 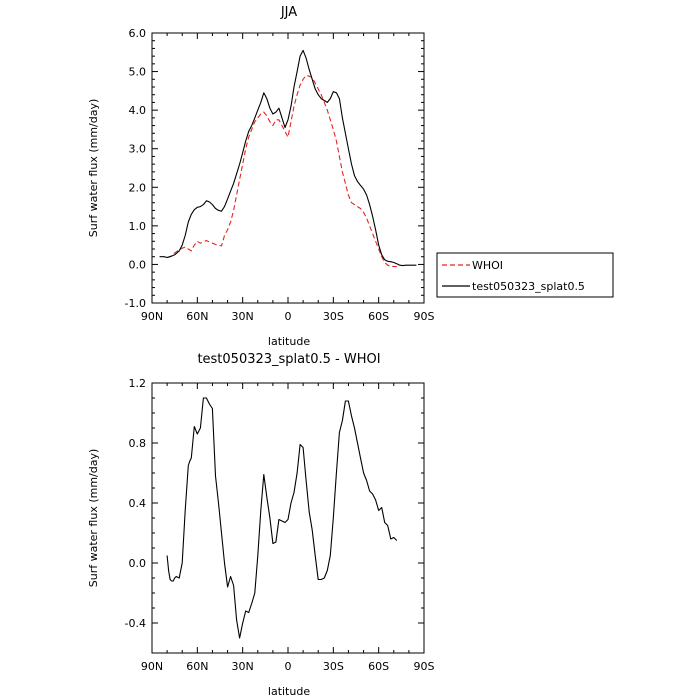 What do you see at coordinates (138, 72) in the screenshot?
I see `y-tick-label: 5.0` at bounding box center [138, 72].